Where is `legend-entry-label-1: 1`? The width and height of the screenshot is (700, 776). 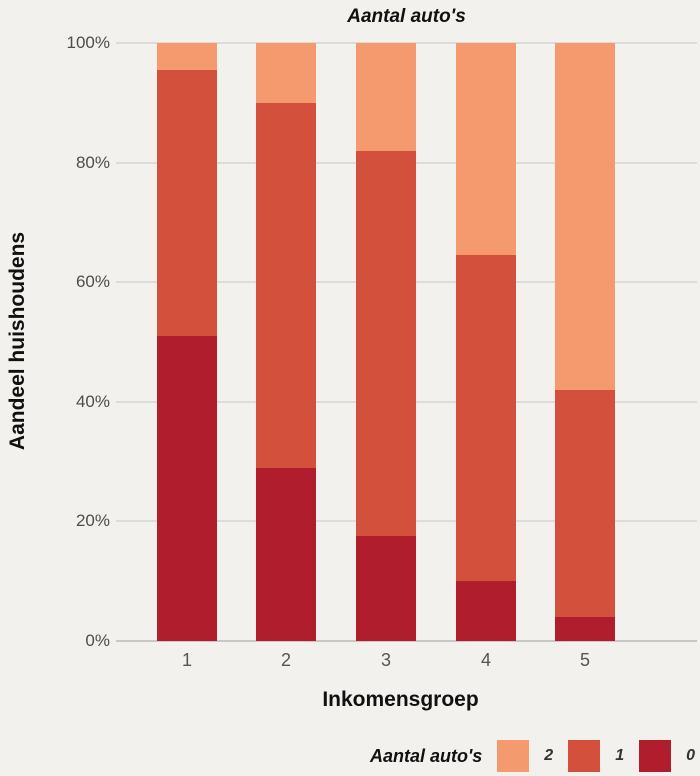 legend-entry-label-1: 1 is located at coordinates (620, 755).